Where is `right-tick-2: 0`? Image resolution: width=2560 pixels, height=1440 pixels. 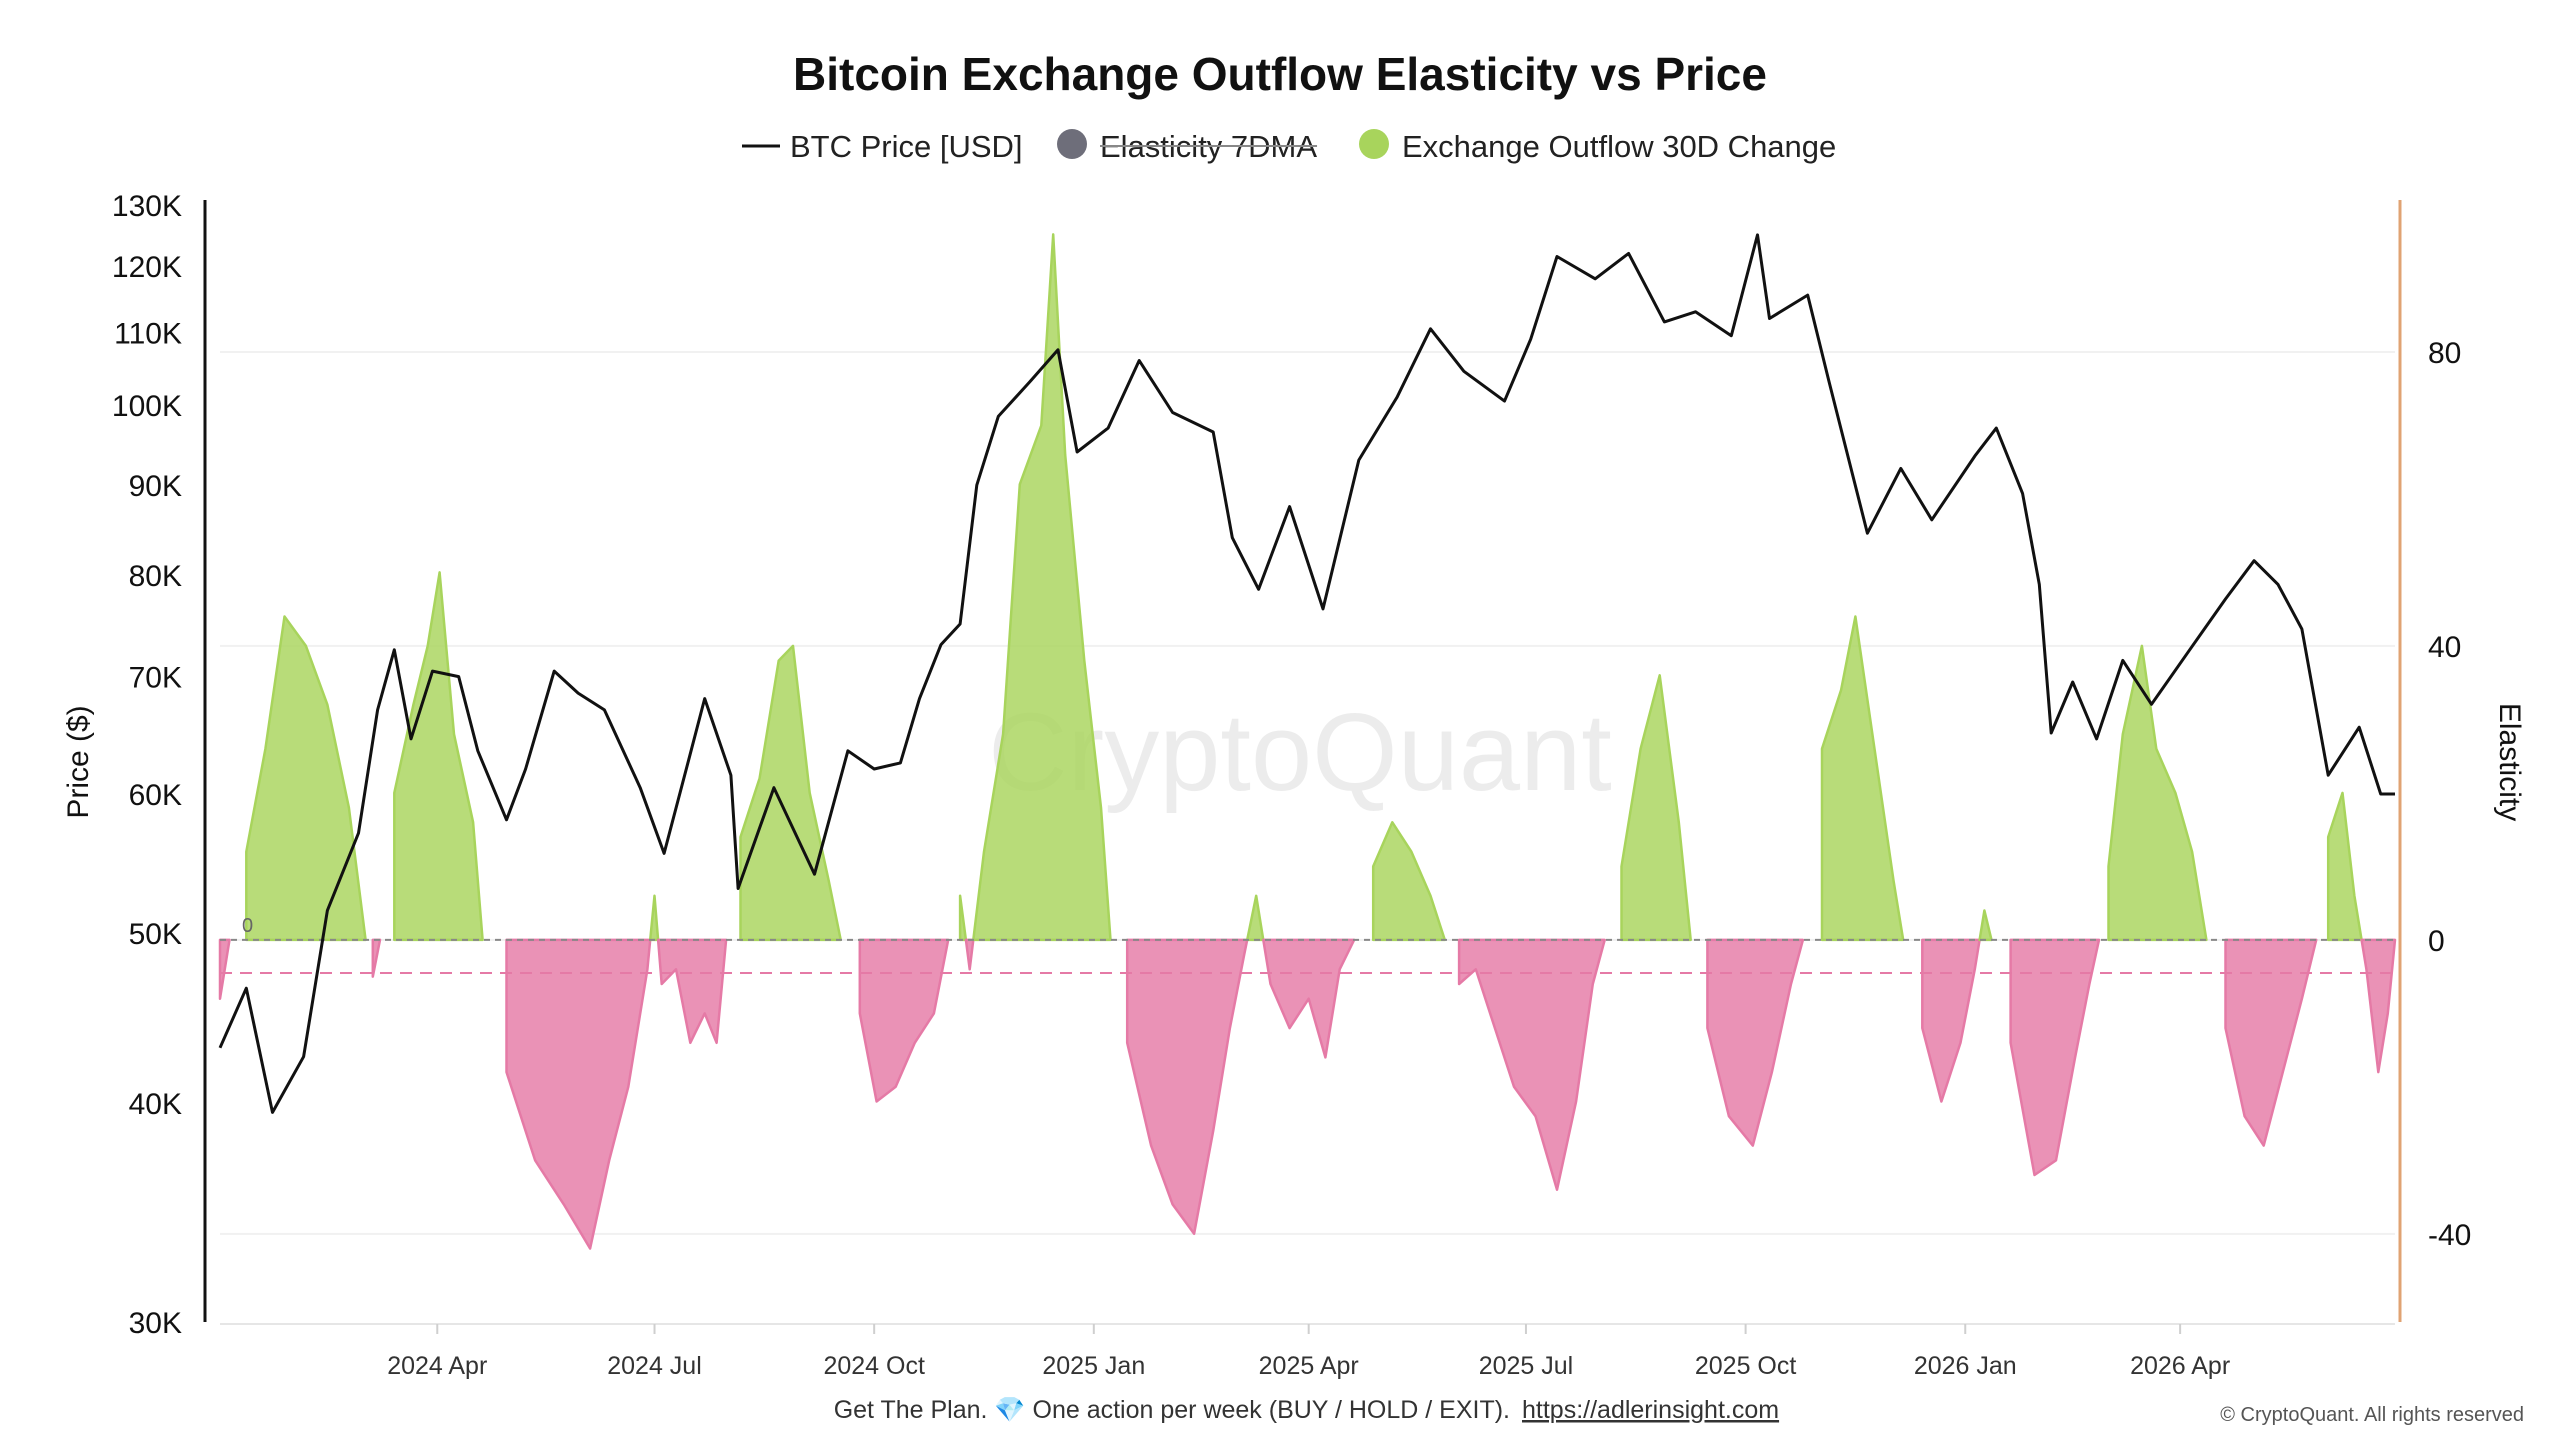
right-tick-2: 0 is located at coordinates (2436, 941).